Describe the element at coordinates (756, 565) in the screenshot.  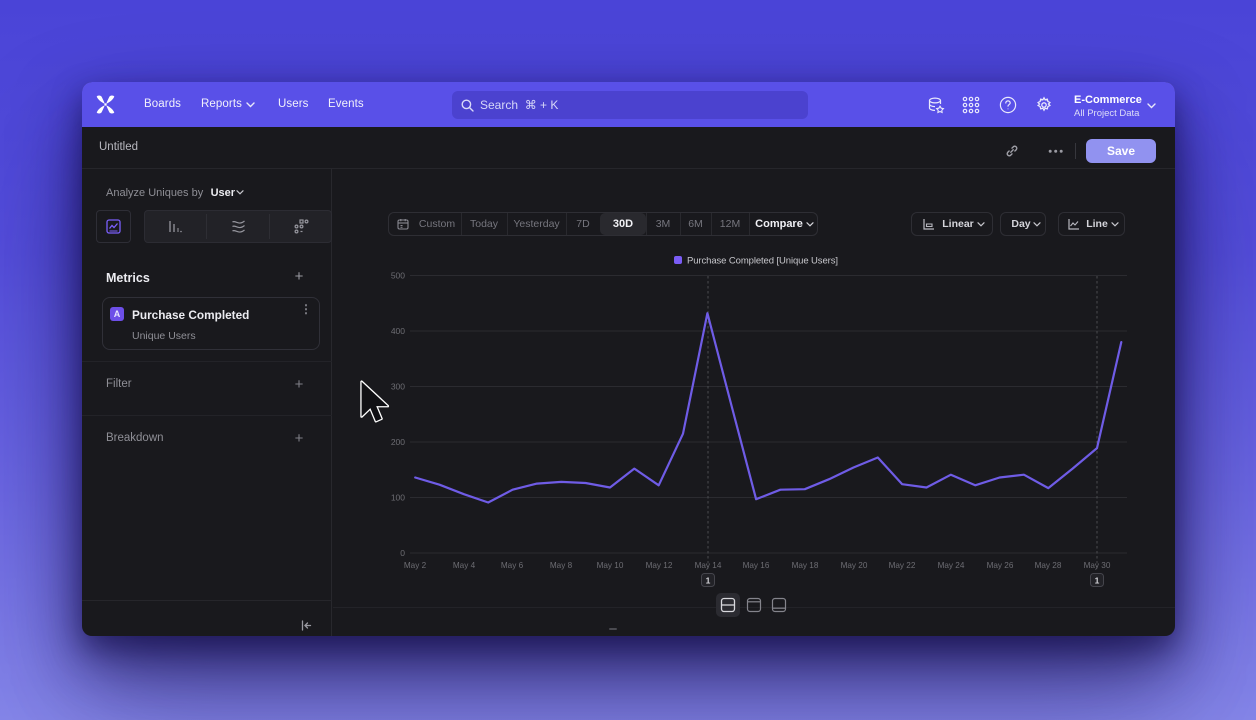
I see `svg-text: May 16` at that location.